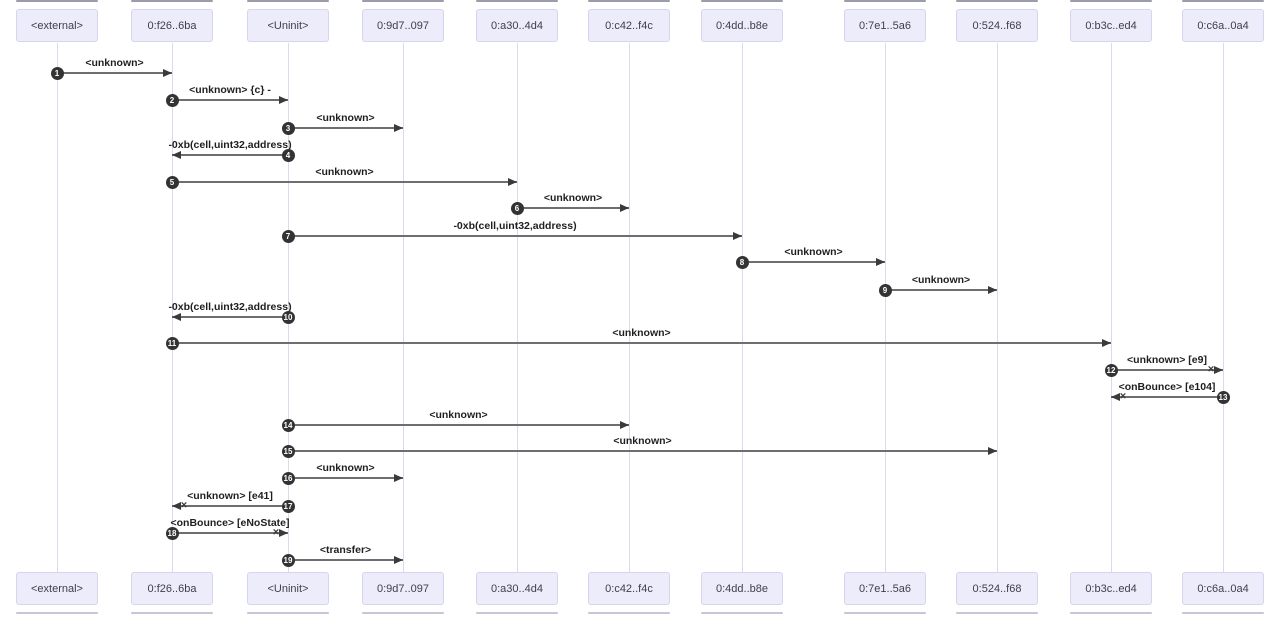 This screenshot has height=617, width=1280. What do you see at coordinates (172, 182) in the screenshot?
I see `message-number-badge: 5` at bounding box center [172, 182].